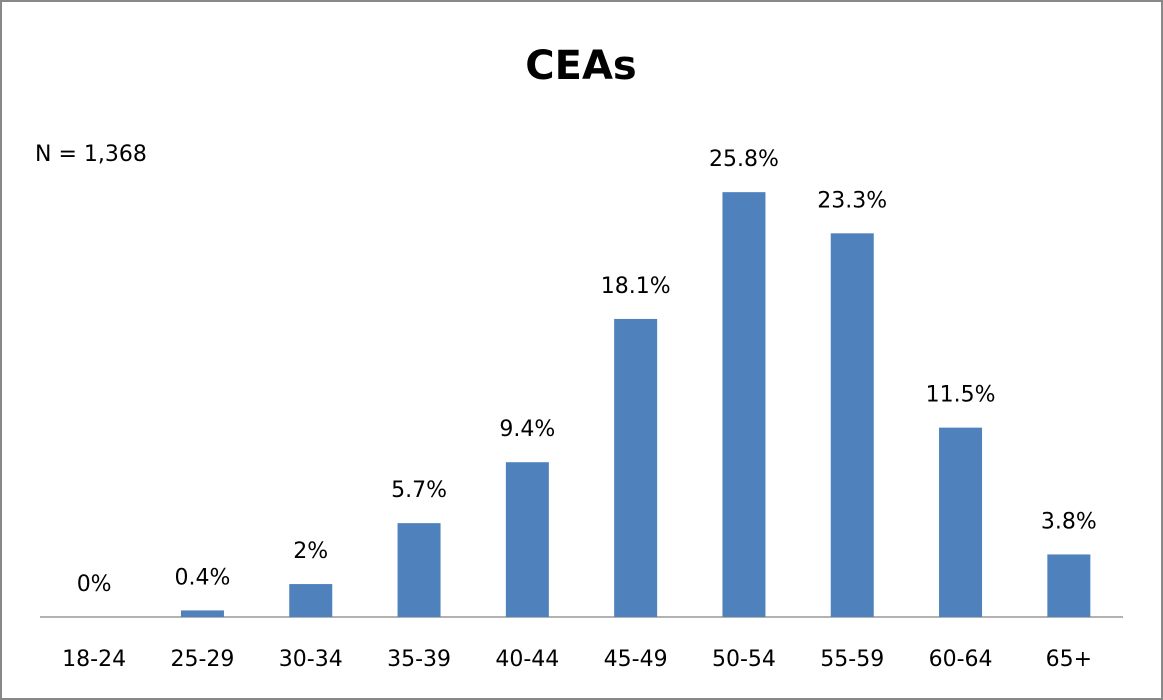  Describe the element at coordinates (1069, 521) in the screenshot. I see `data-label: 3.8%` at that location.